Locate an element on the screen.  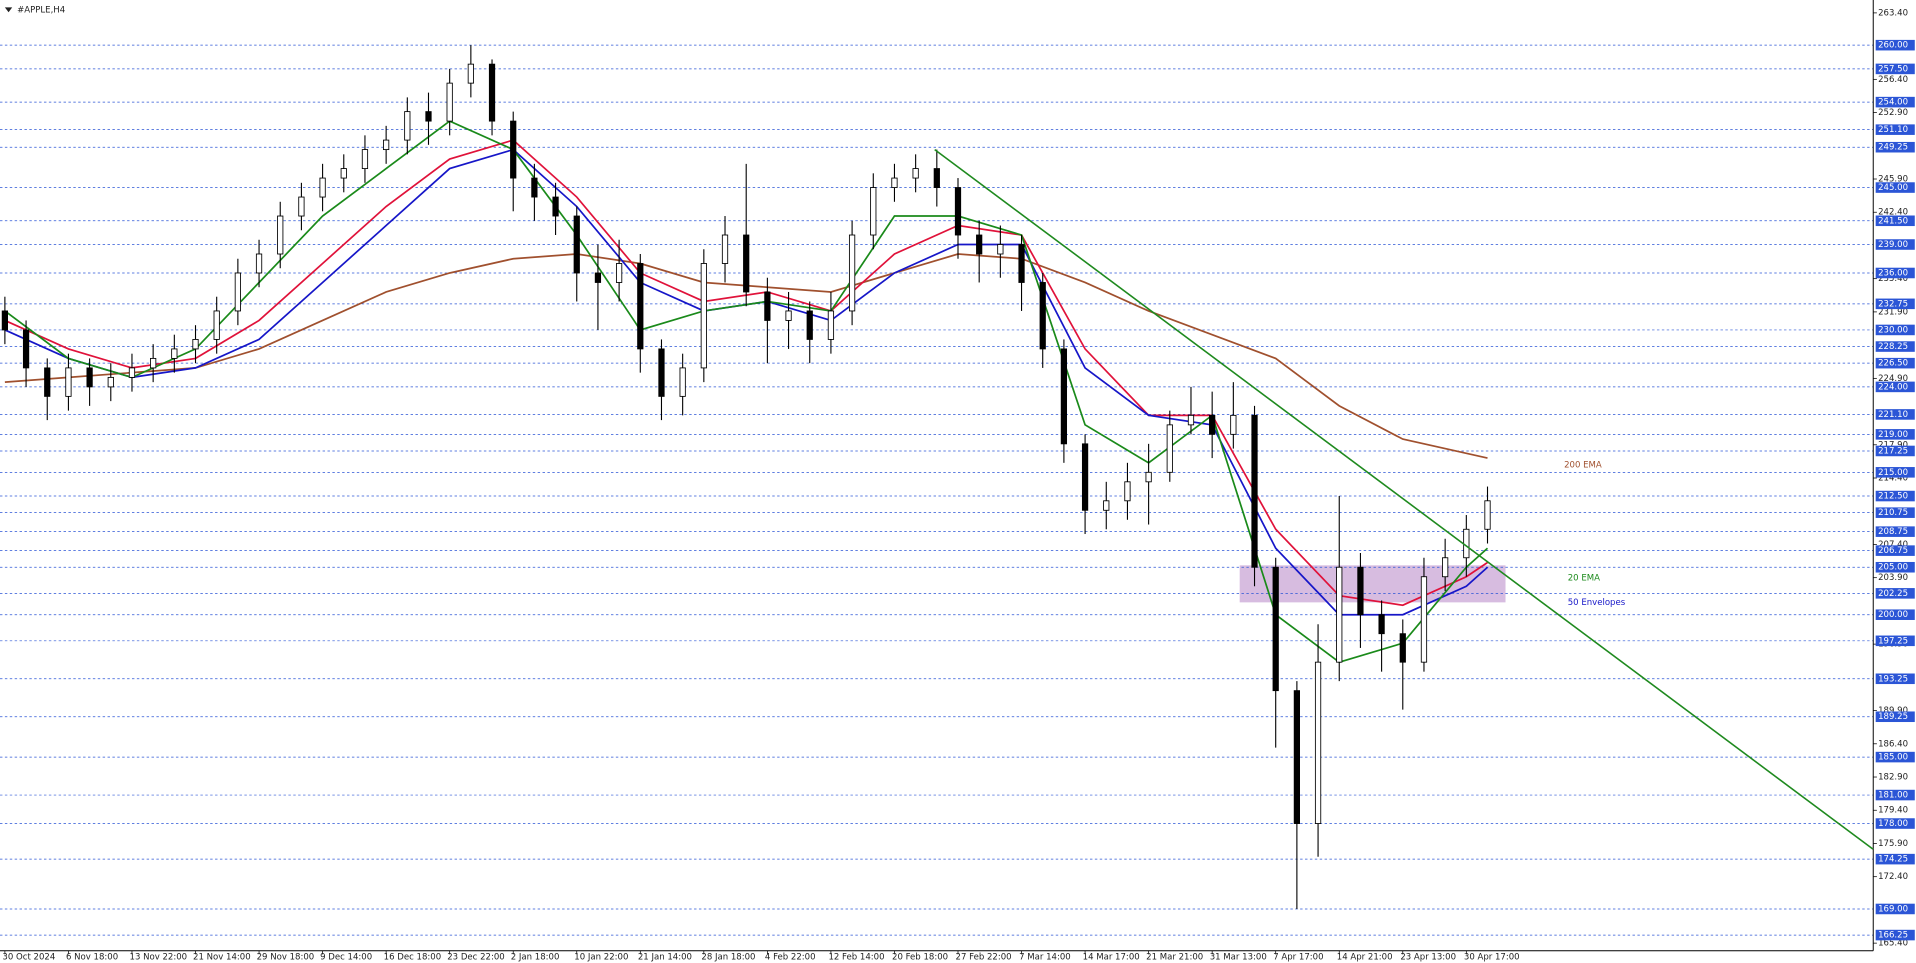
y-tick-label: 217.90 is located at coordinates (1893, 445).